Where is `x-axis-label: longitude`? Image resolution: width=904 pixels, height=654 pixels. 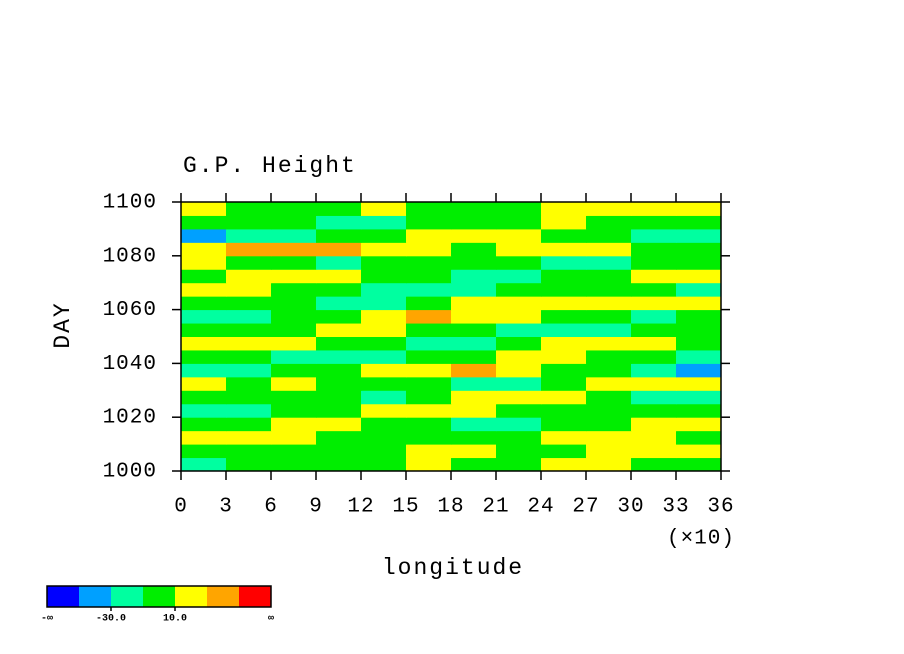
x-axis-label: longitude is located at coordinates (453, 568).